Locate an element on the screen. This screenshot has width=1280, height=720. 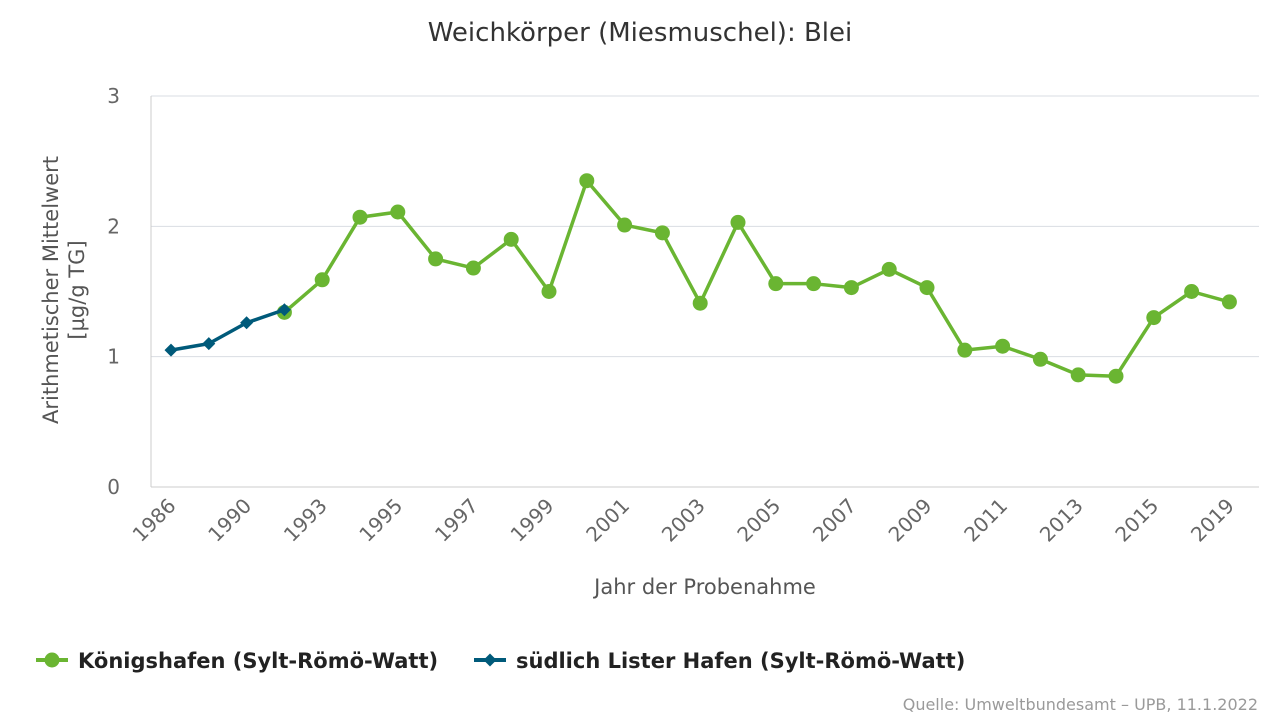
x-tick-label: 1990 is located at coordinates (229, 520).